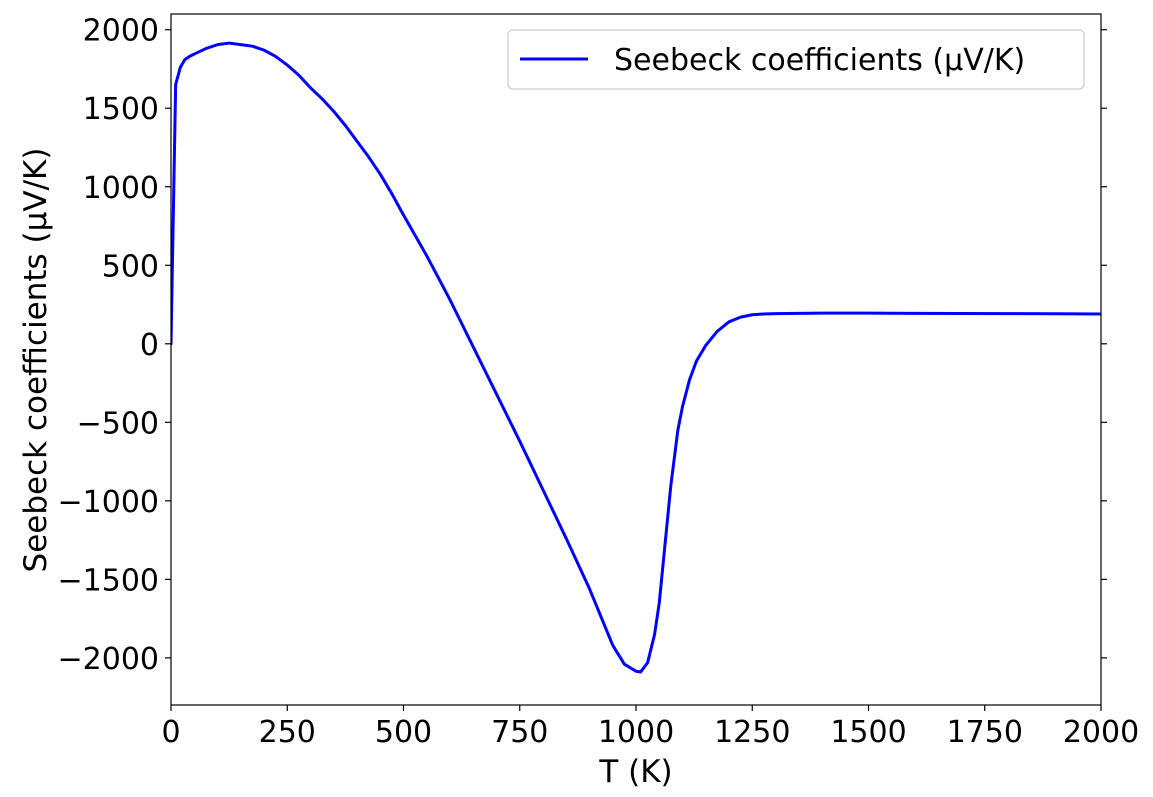 This screenshot has width=1153, height=797. What do you see at coordinates (108, 345) in the screenshot?
I see `y-tick-labels: 2000 1500 1000 500 0 −500 −1000 −1500 −2000` at bounding box center [108, 345].